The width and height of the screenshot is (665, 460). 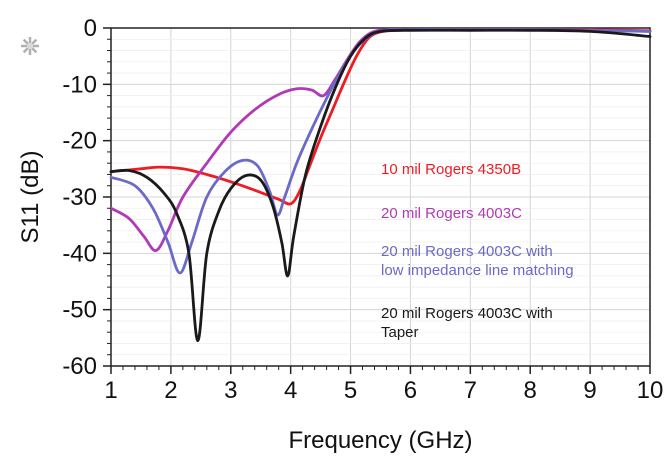 I want to click on x-tick-label: 1, so click(x=110, y=390).